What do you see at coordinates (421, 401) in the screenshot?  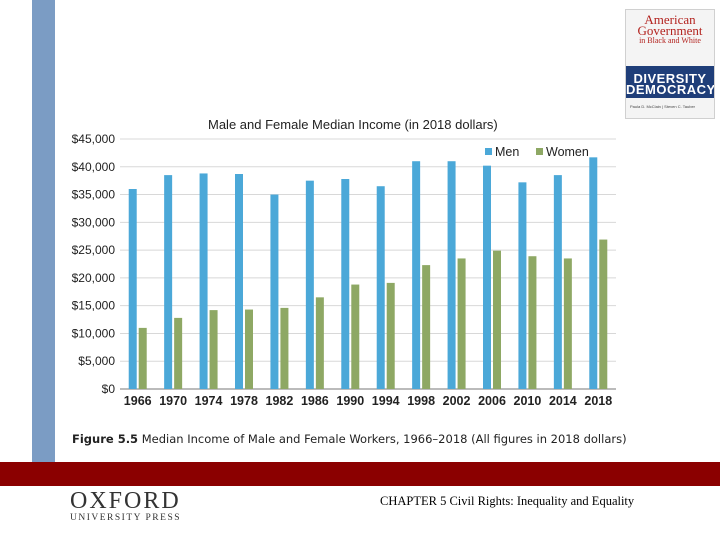 I see `x-tick-label: 1998` at bounding box center [421, 401].